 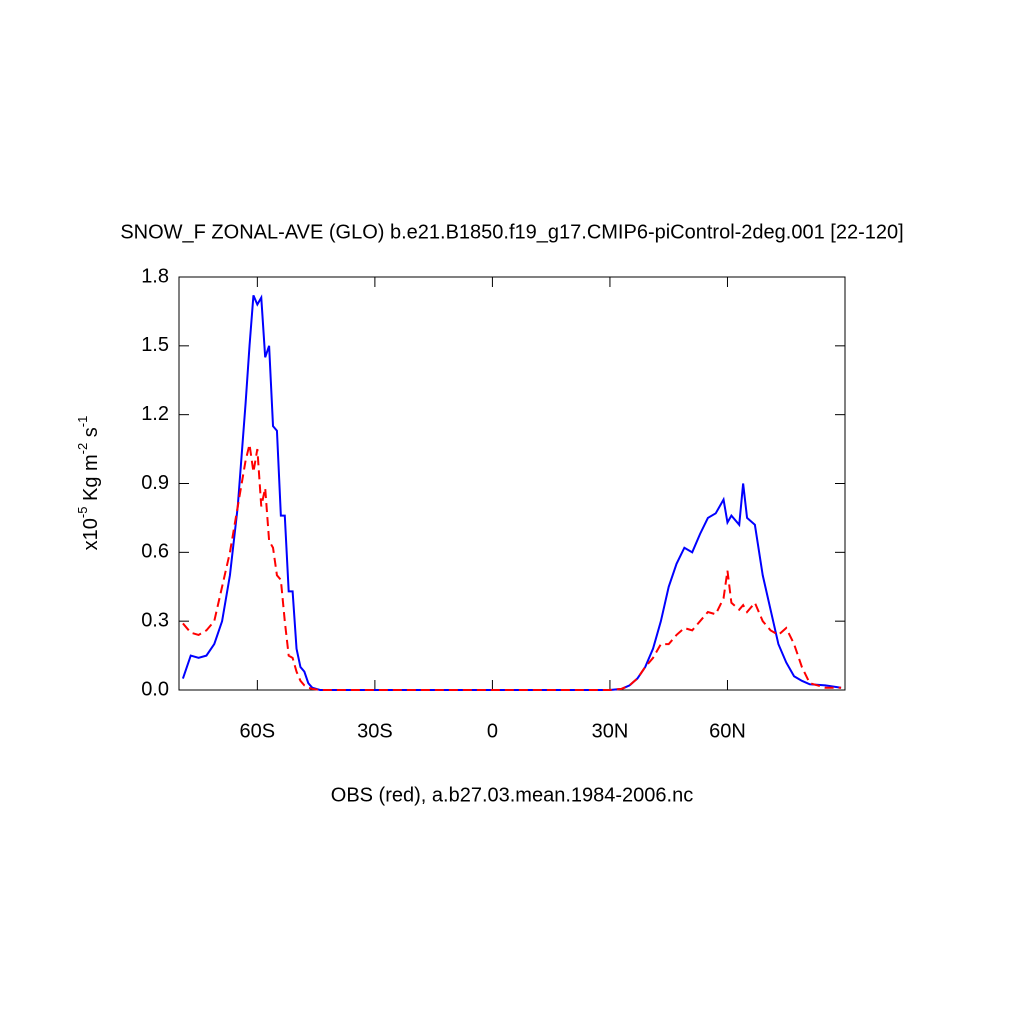 I want to click on y-tick-label: 1.5, so click(x=155, y=345).